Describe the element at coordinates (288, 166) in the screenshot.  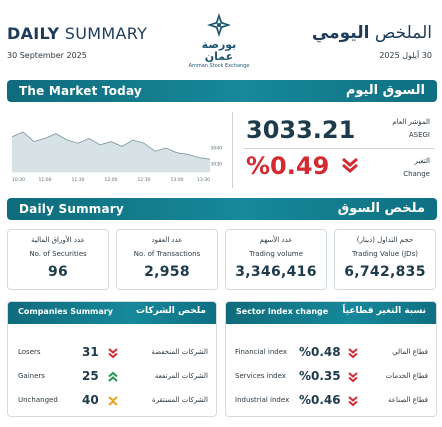
I see `change-value: %0.49` at that location.